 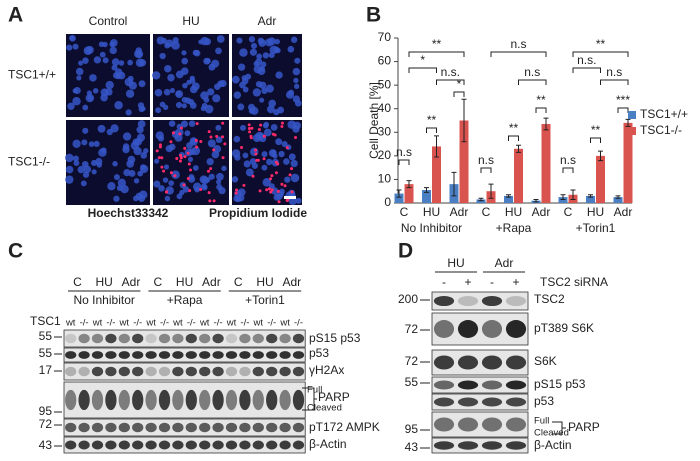 What do you see at coordinates (46, 336) in the screenshot?
I see `marker-label: 55` at bounding box center [46, 336].